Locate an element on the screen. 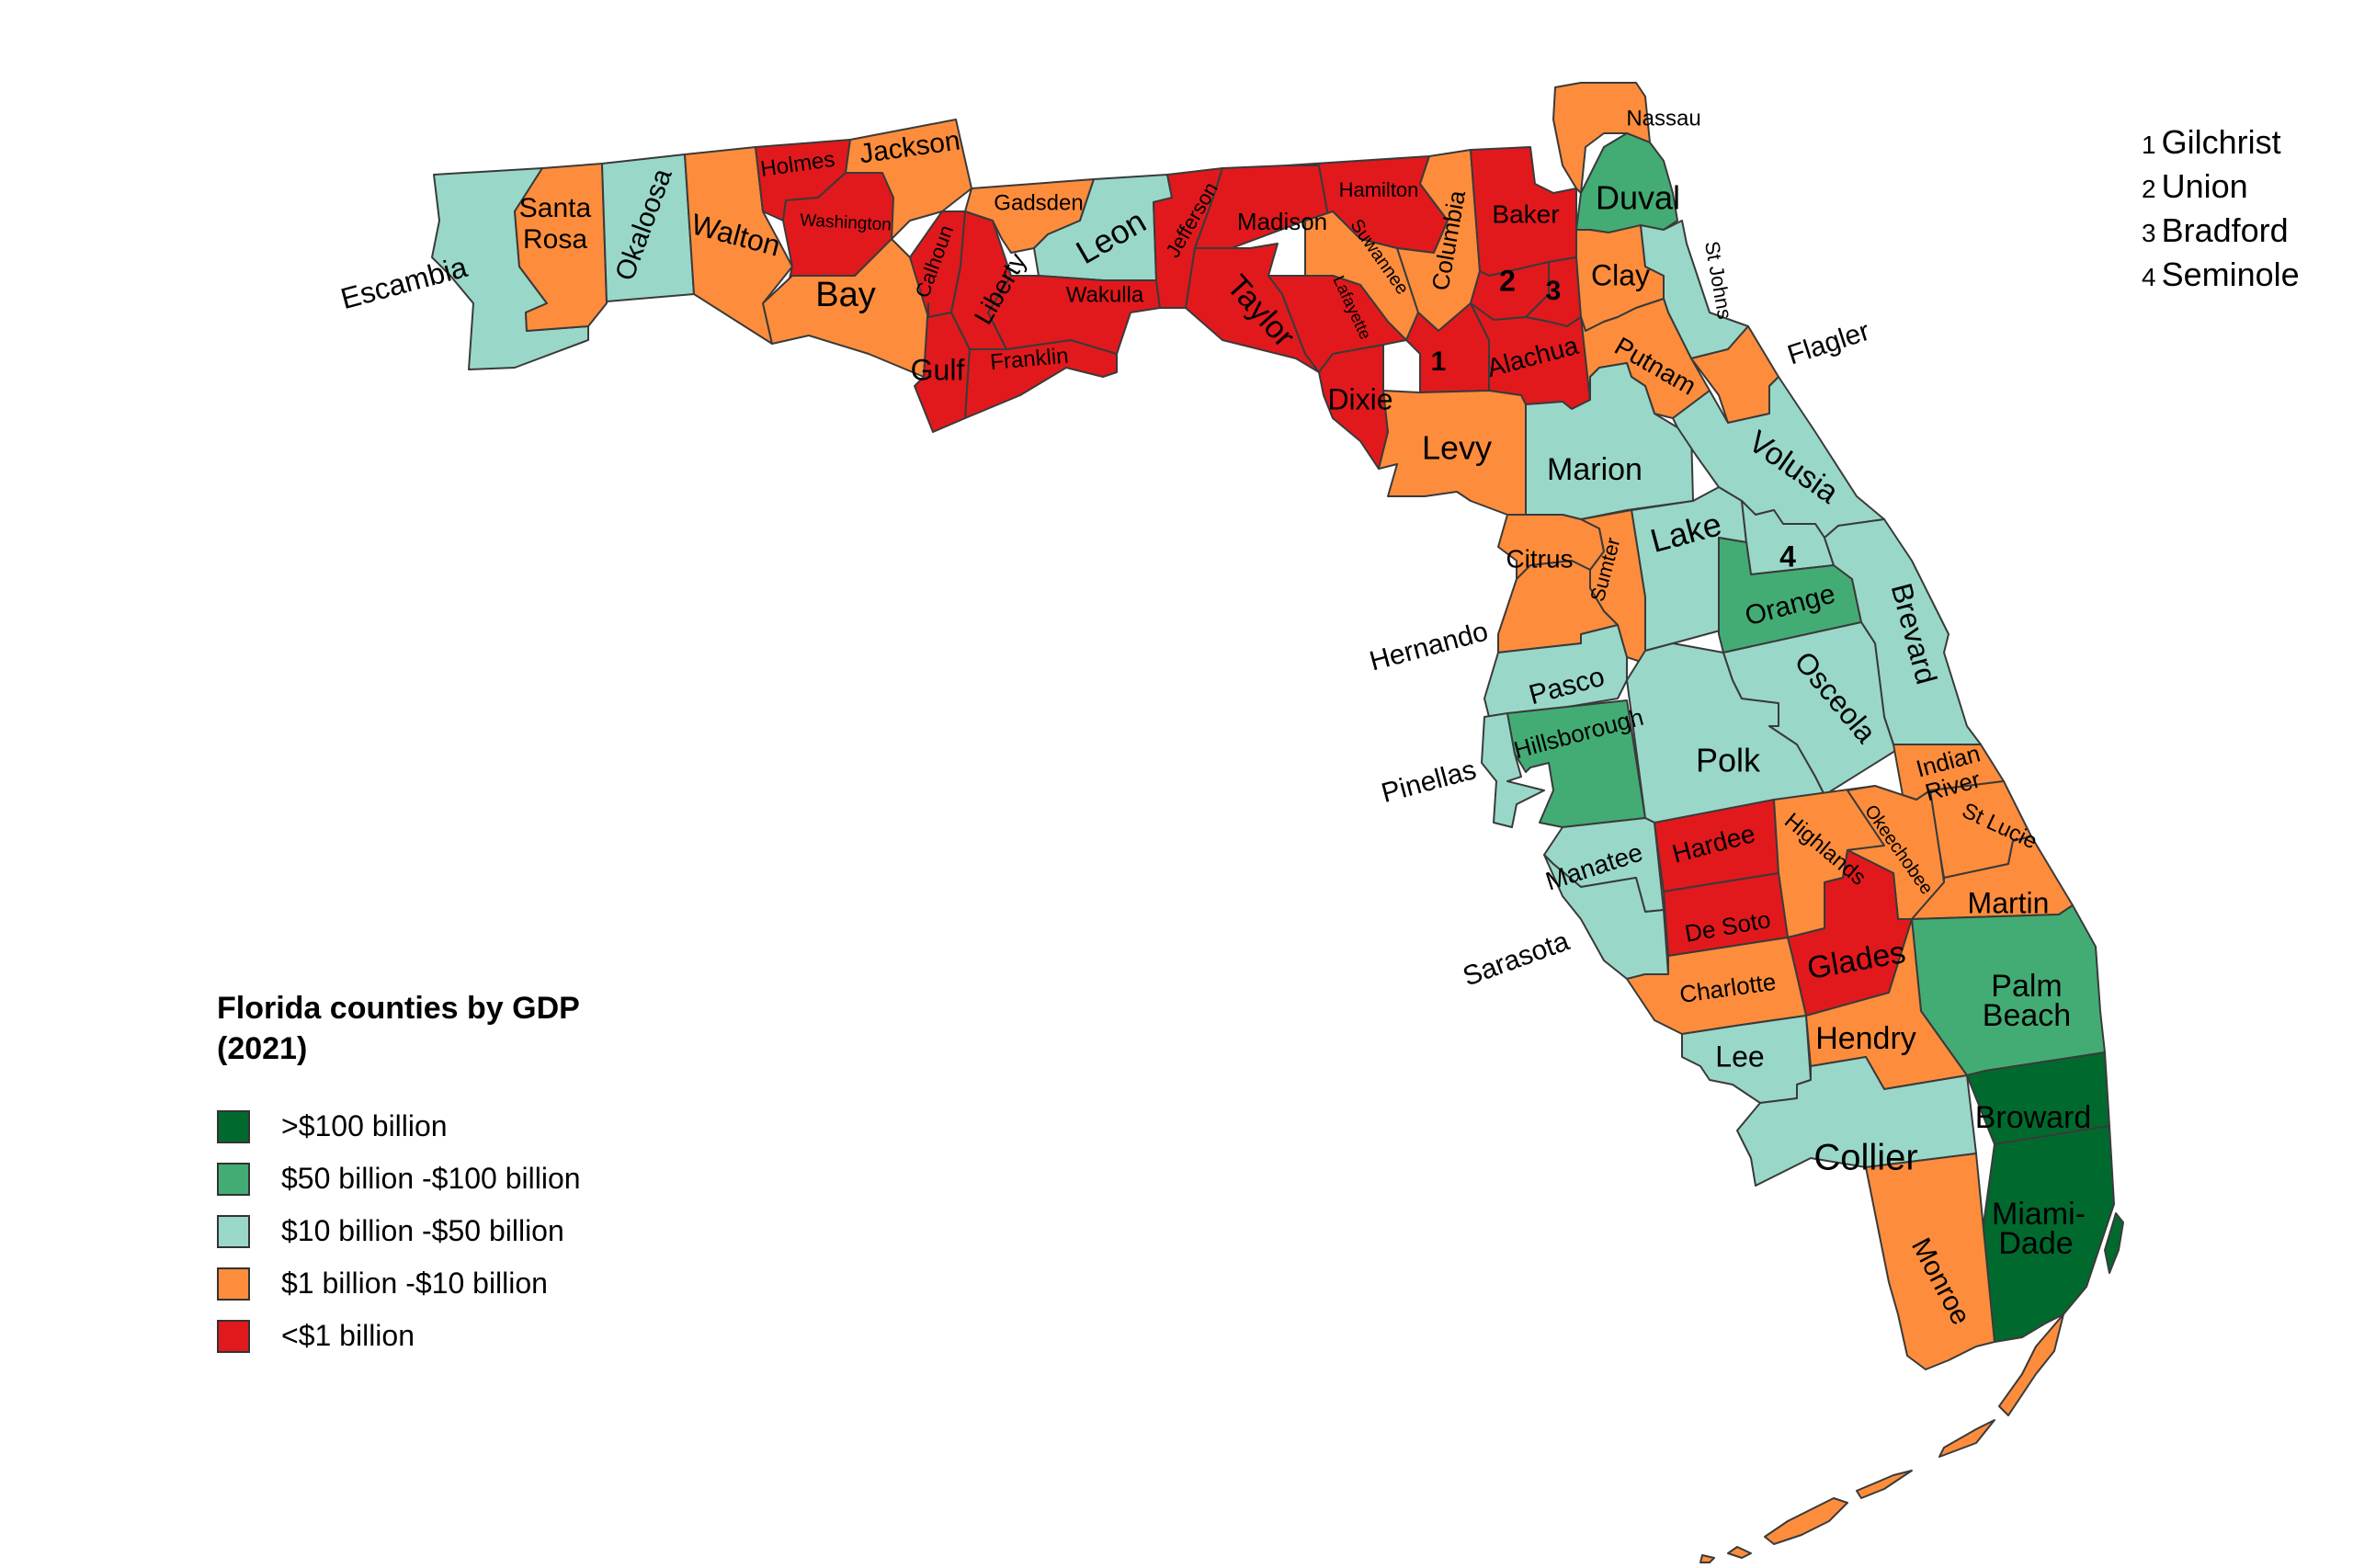 The image size is (2353, 1568). county-label: Madison is located at coordinates (1282, 221).